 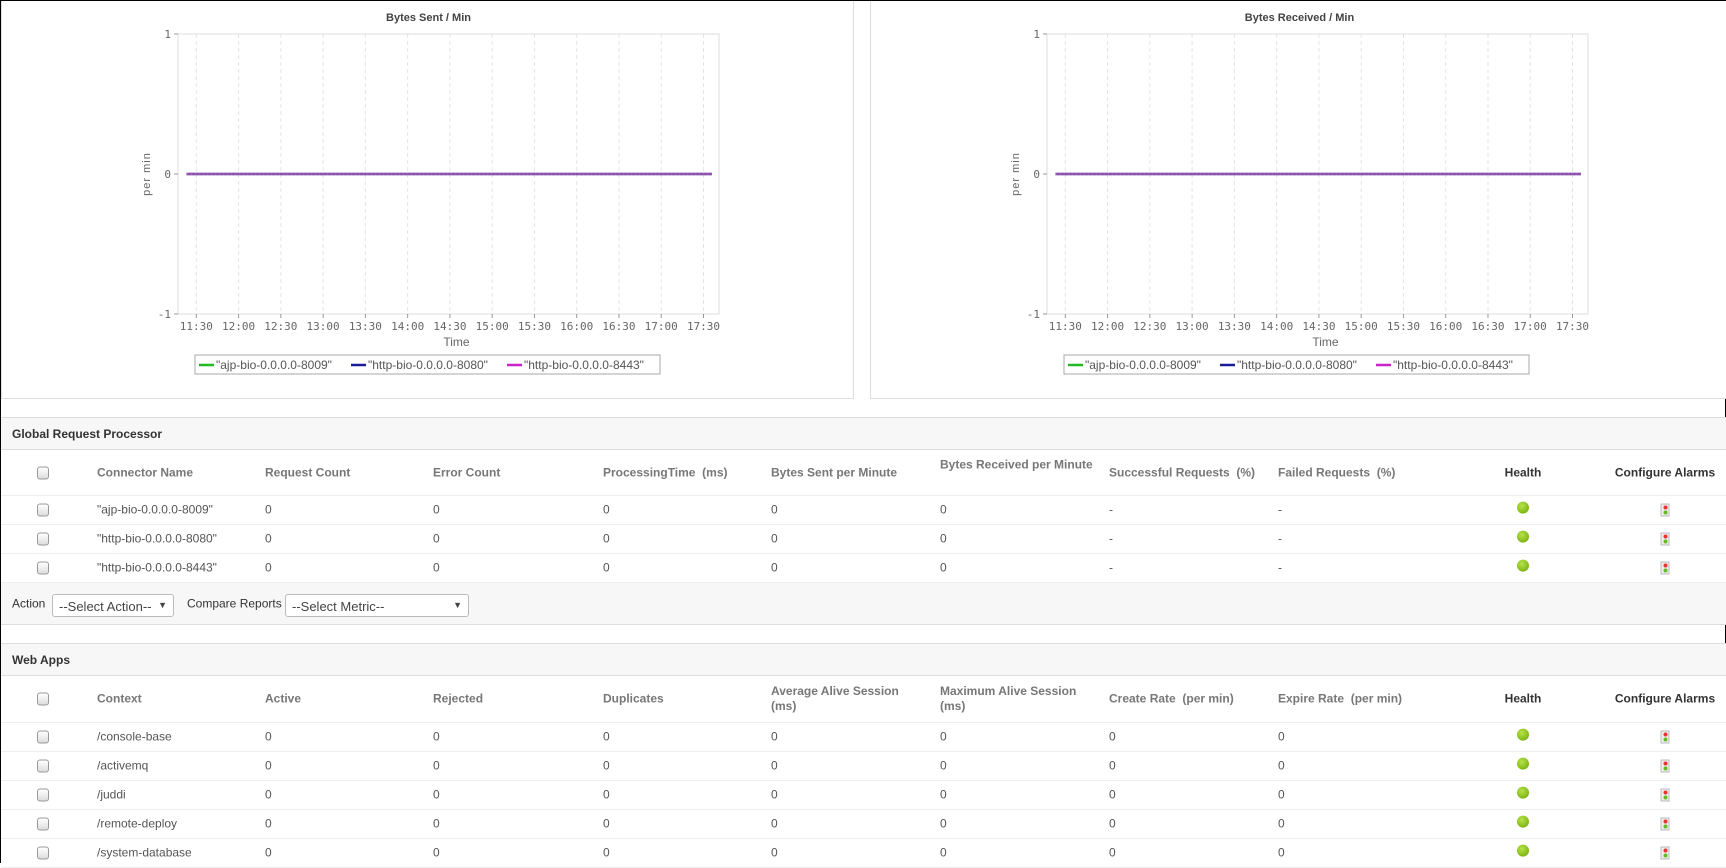 What do you see at coordinates (283, 698) in the screenshot?
I see `column-header: Active` at bounding box center [283, 698].